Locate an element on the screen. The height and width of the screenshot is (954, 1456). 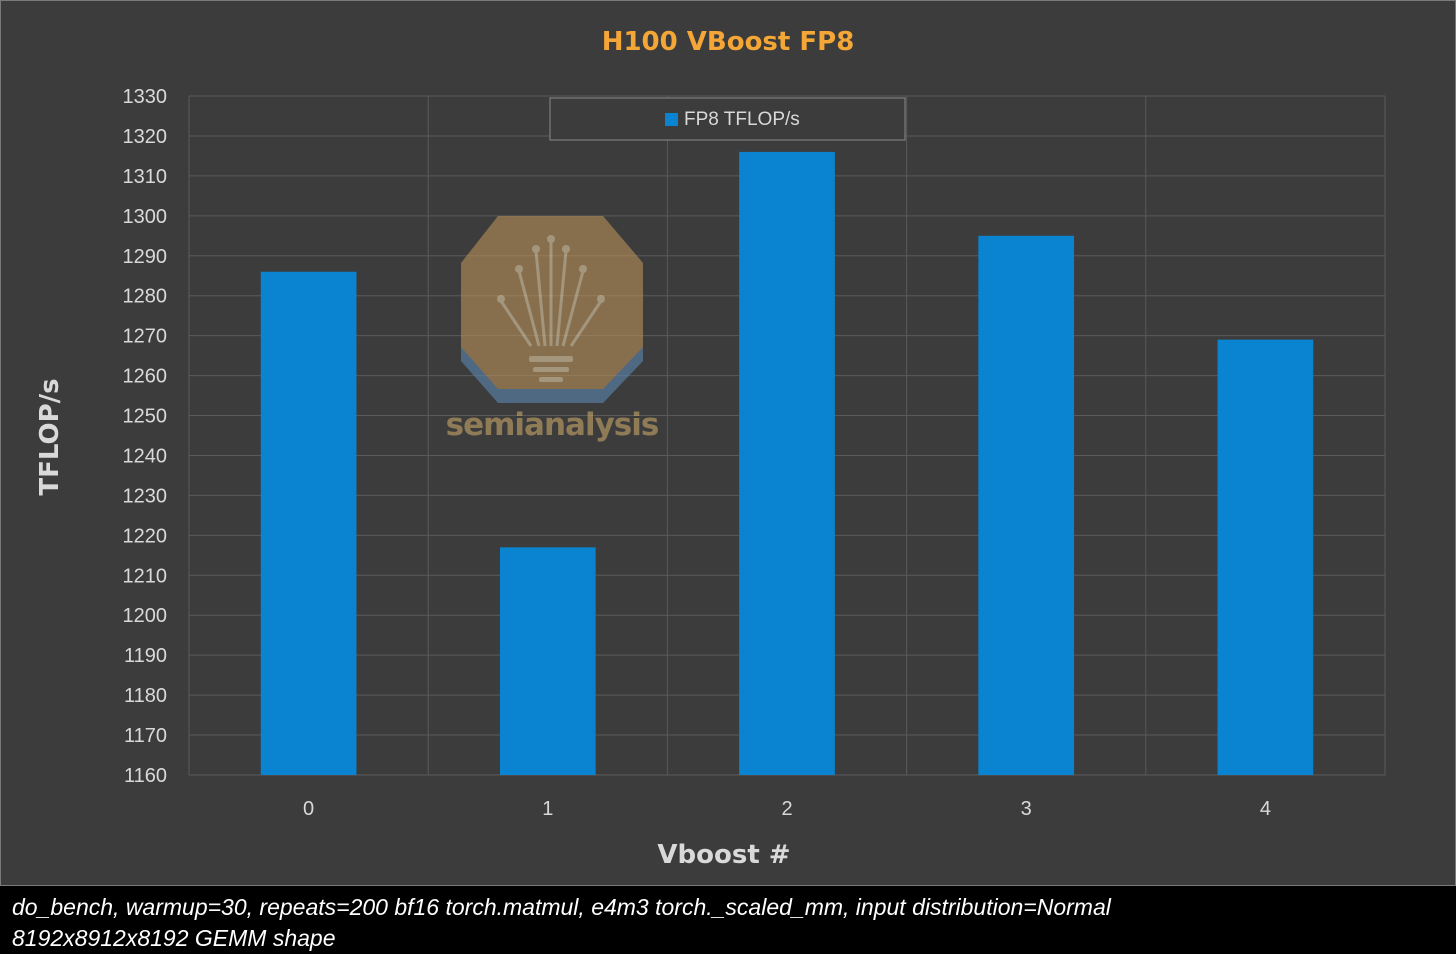
x-tick-label: 4 is located at coordinates (1265, 809).